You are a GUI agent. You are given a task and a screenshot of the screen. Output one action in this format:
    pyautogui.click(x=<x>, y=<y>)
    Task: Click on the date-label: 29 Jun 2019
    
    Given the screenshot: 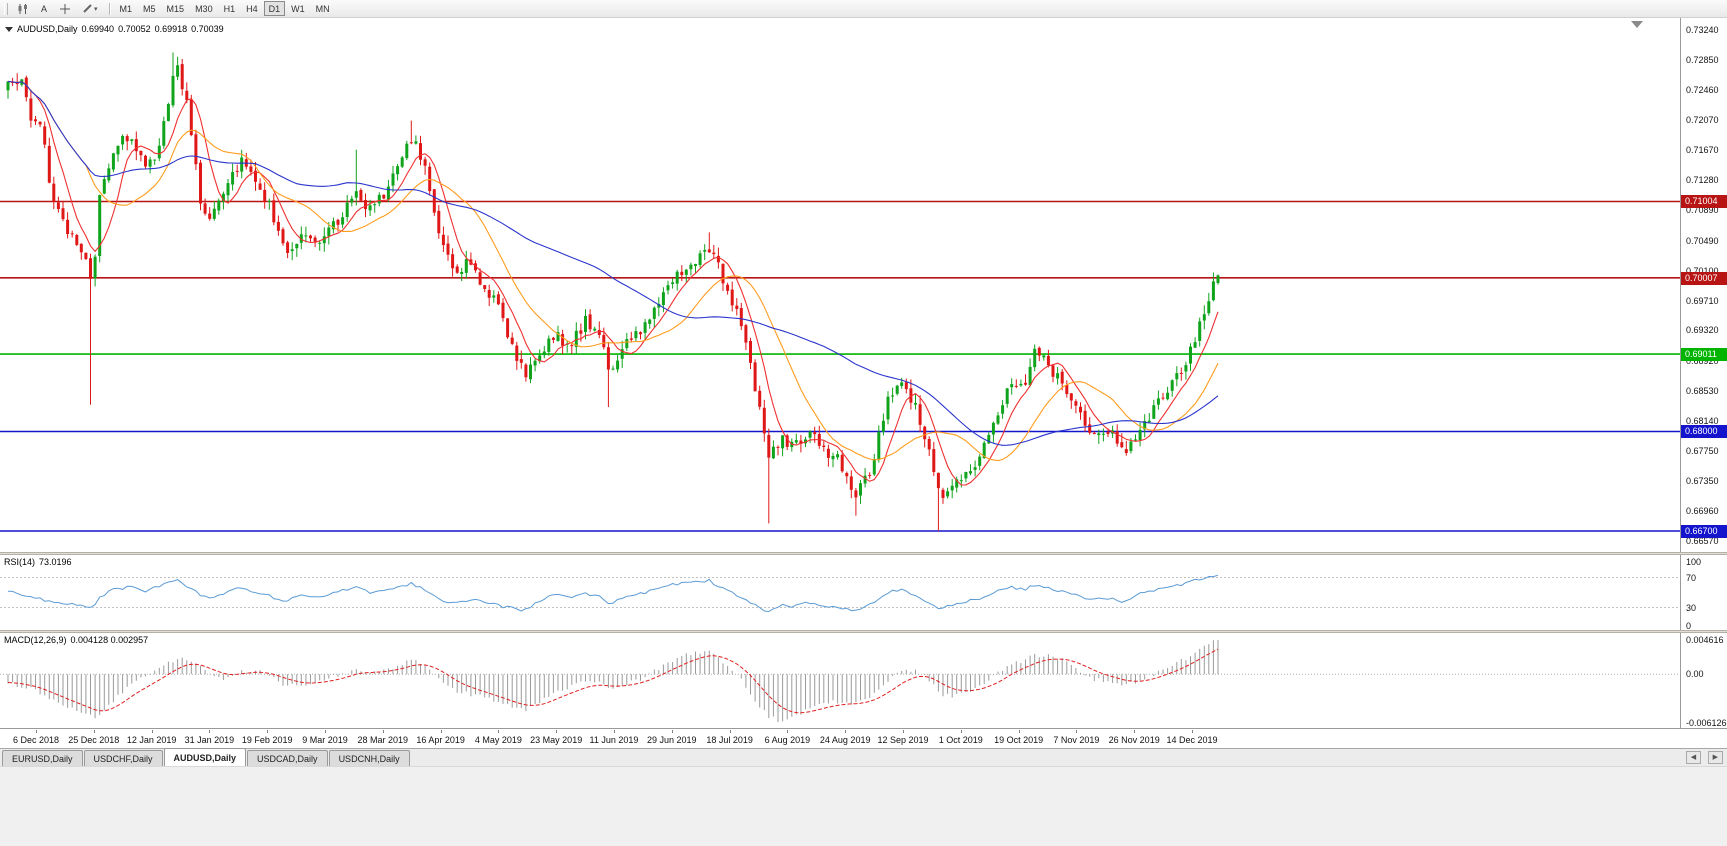 What is the action you would take?
    pyautogui.click(x=672, y=740)
    